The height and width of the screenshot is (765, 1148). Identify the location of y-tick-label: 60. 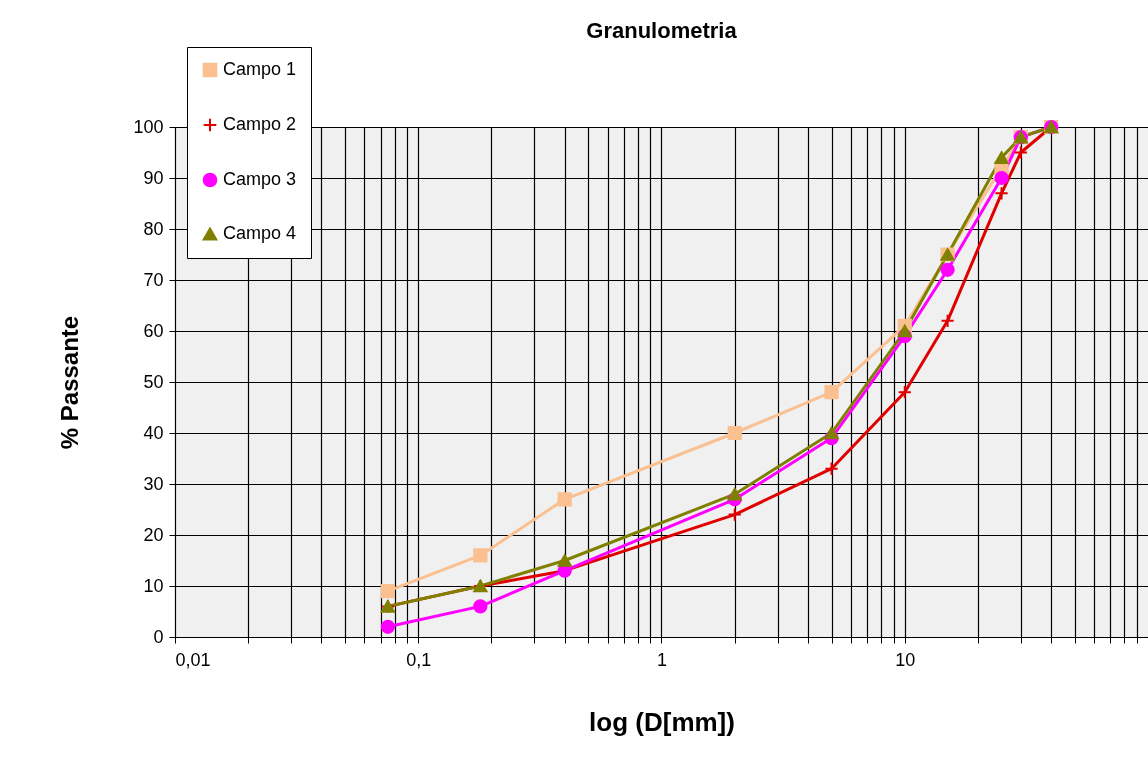
(153, 330).